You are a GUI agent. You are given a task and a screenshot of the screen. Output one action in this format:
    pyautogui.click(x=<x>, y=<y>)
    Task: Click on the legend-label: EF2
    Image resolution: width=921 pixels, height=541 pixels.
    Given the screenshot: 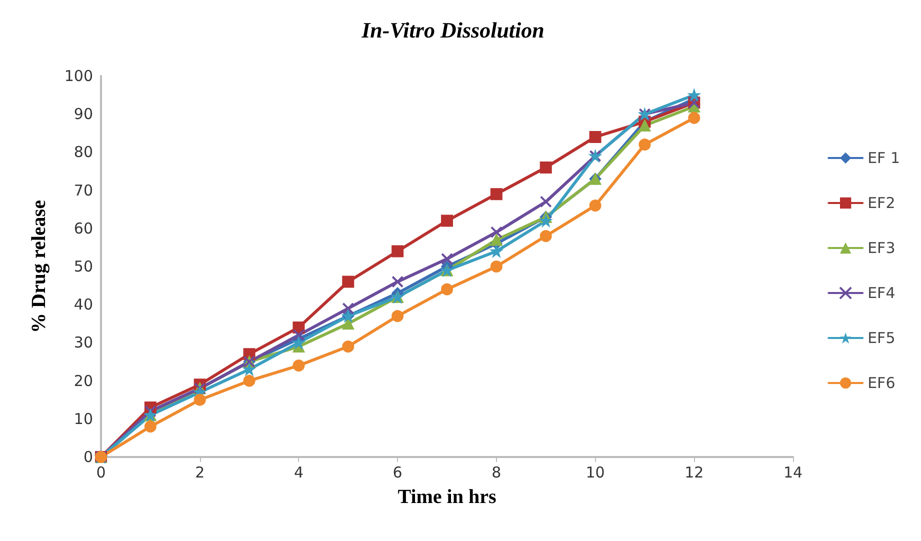 What is the action you would take?
    pyautogui.click(x=882, y=203)
    